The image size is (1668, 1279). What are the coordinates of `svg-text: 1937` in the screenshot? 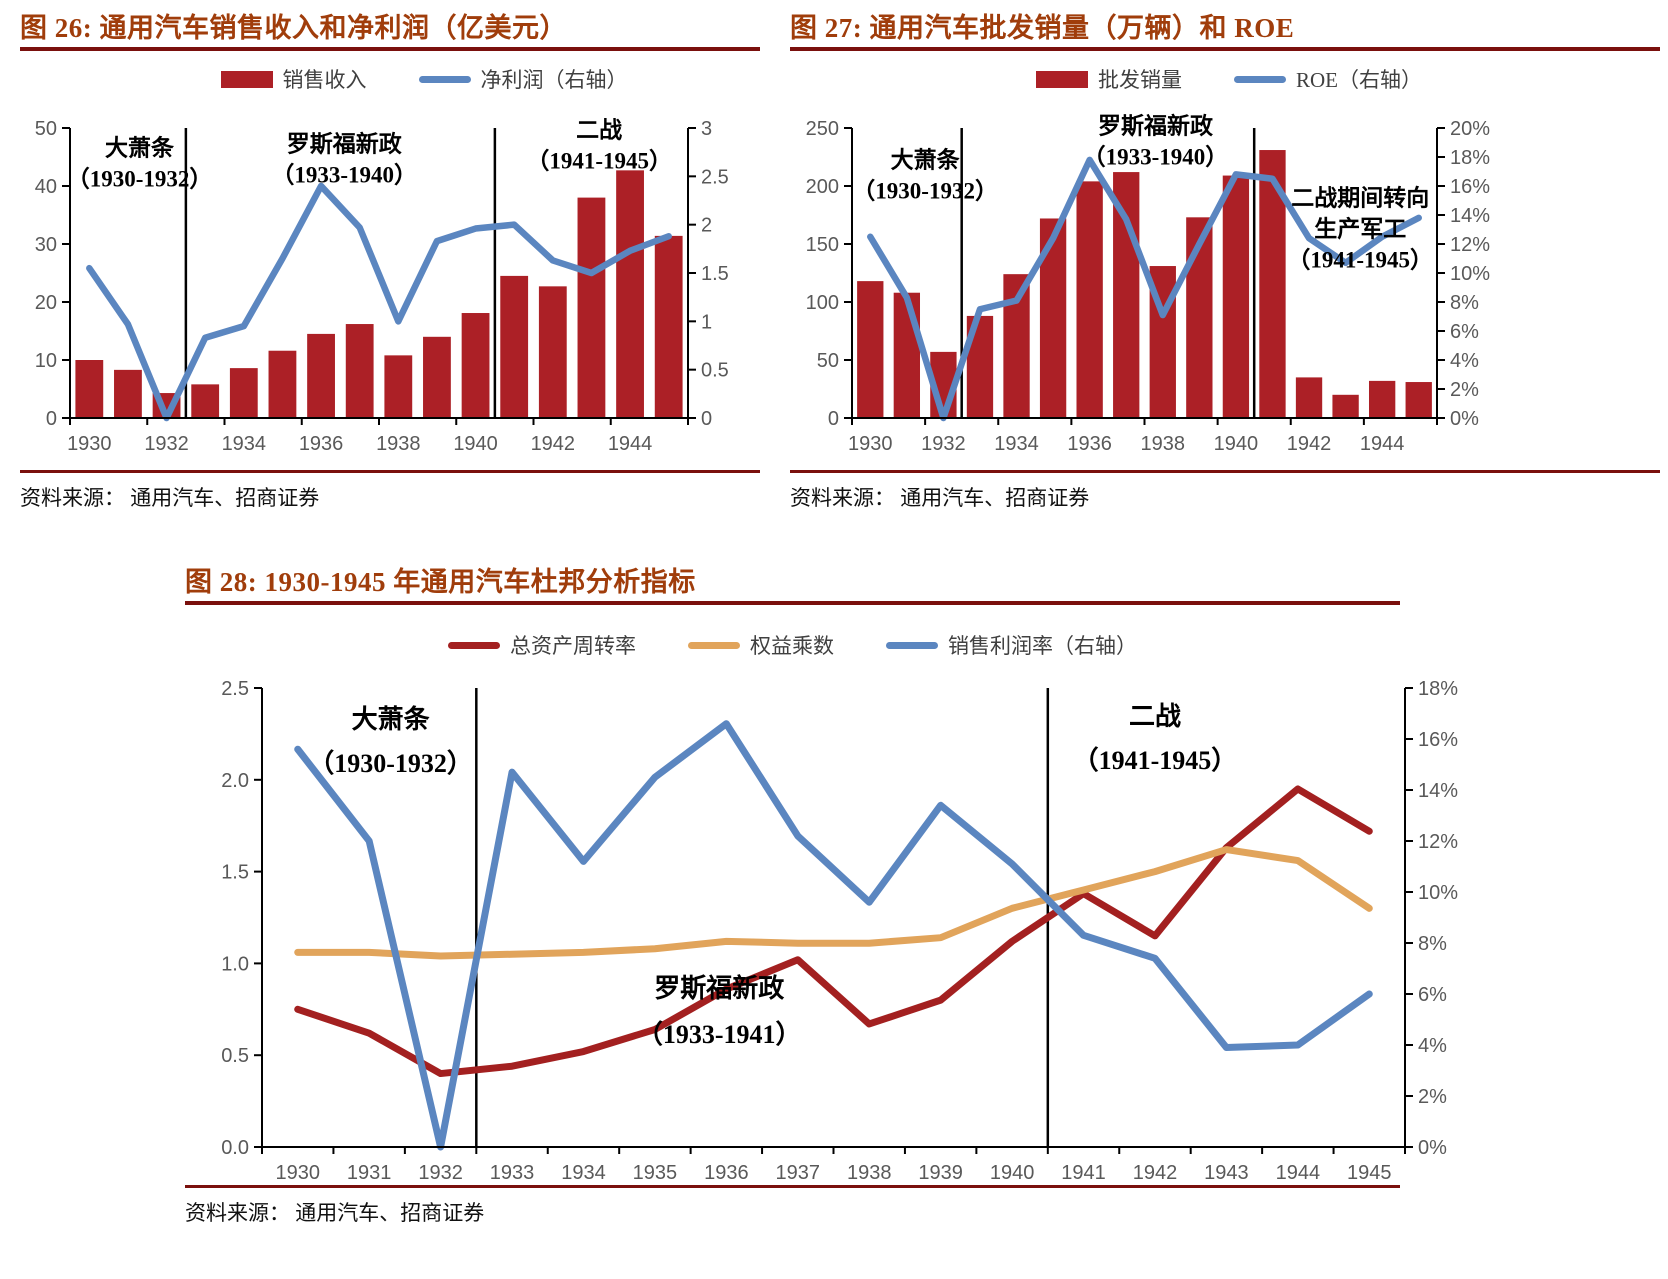 It's located at (798, 1173).